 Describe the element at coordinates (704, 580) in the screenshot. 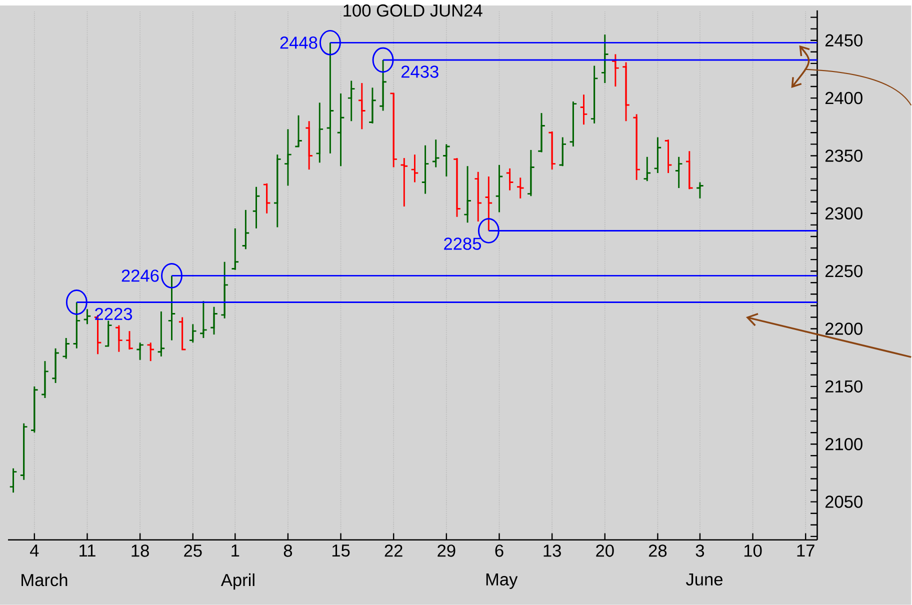

I see `text: June` at that location.